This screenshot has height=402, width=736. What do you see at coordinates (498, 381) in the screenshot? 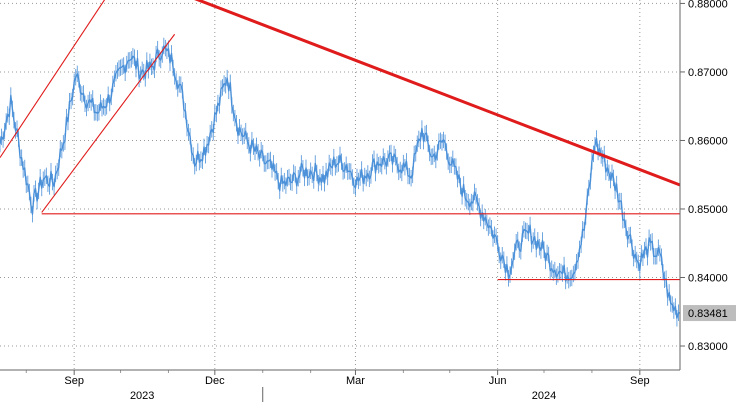
I see `x-tick-label: Jun` at bounding box center [498, 381].